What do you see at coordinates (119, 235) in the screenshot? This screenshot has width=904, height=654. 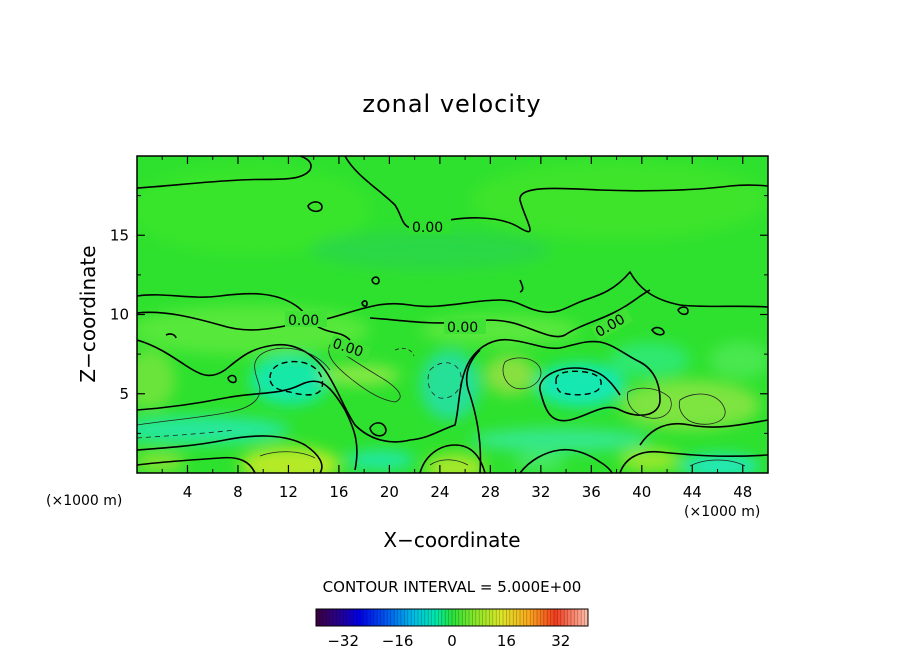 I see `y-tick-label: 15` at bounding box center [119, 235].